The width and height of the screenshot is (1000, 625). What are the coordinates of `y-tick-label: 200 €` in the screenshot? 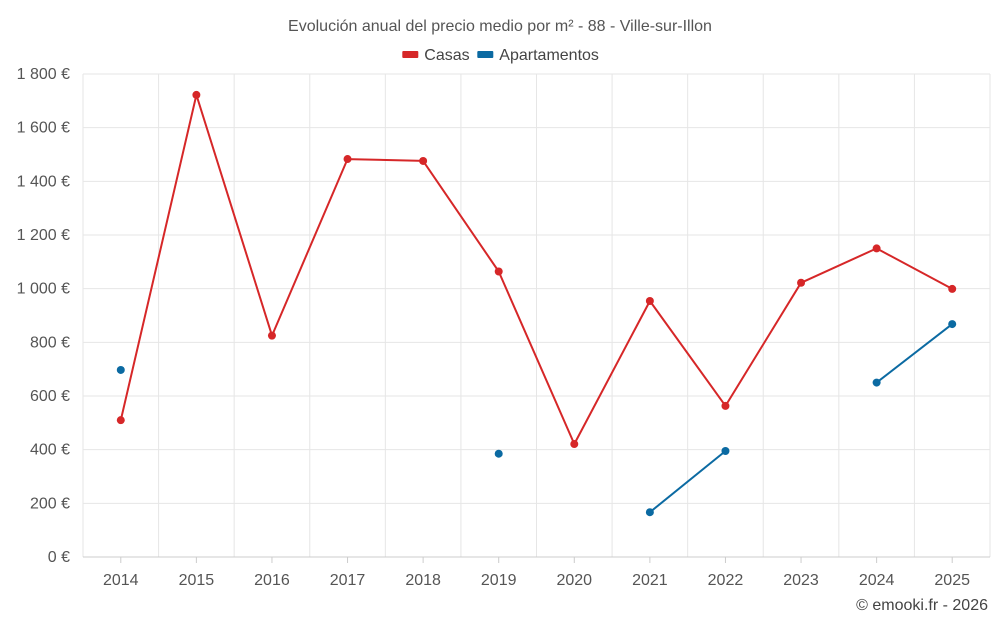 It's located at (50, 503).